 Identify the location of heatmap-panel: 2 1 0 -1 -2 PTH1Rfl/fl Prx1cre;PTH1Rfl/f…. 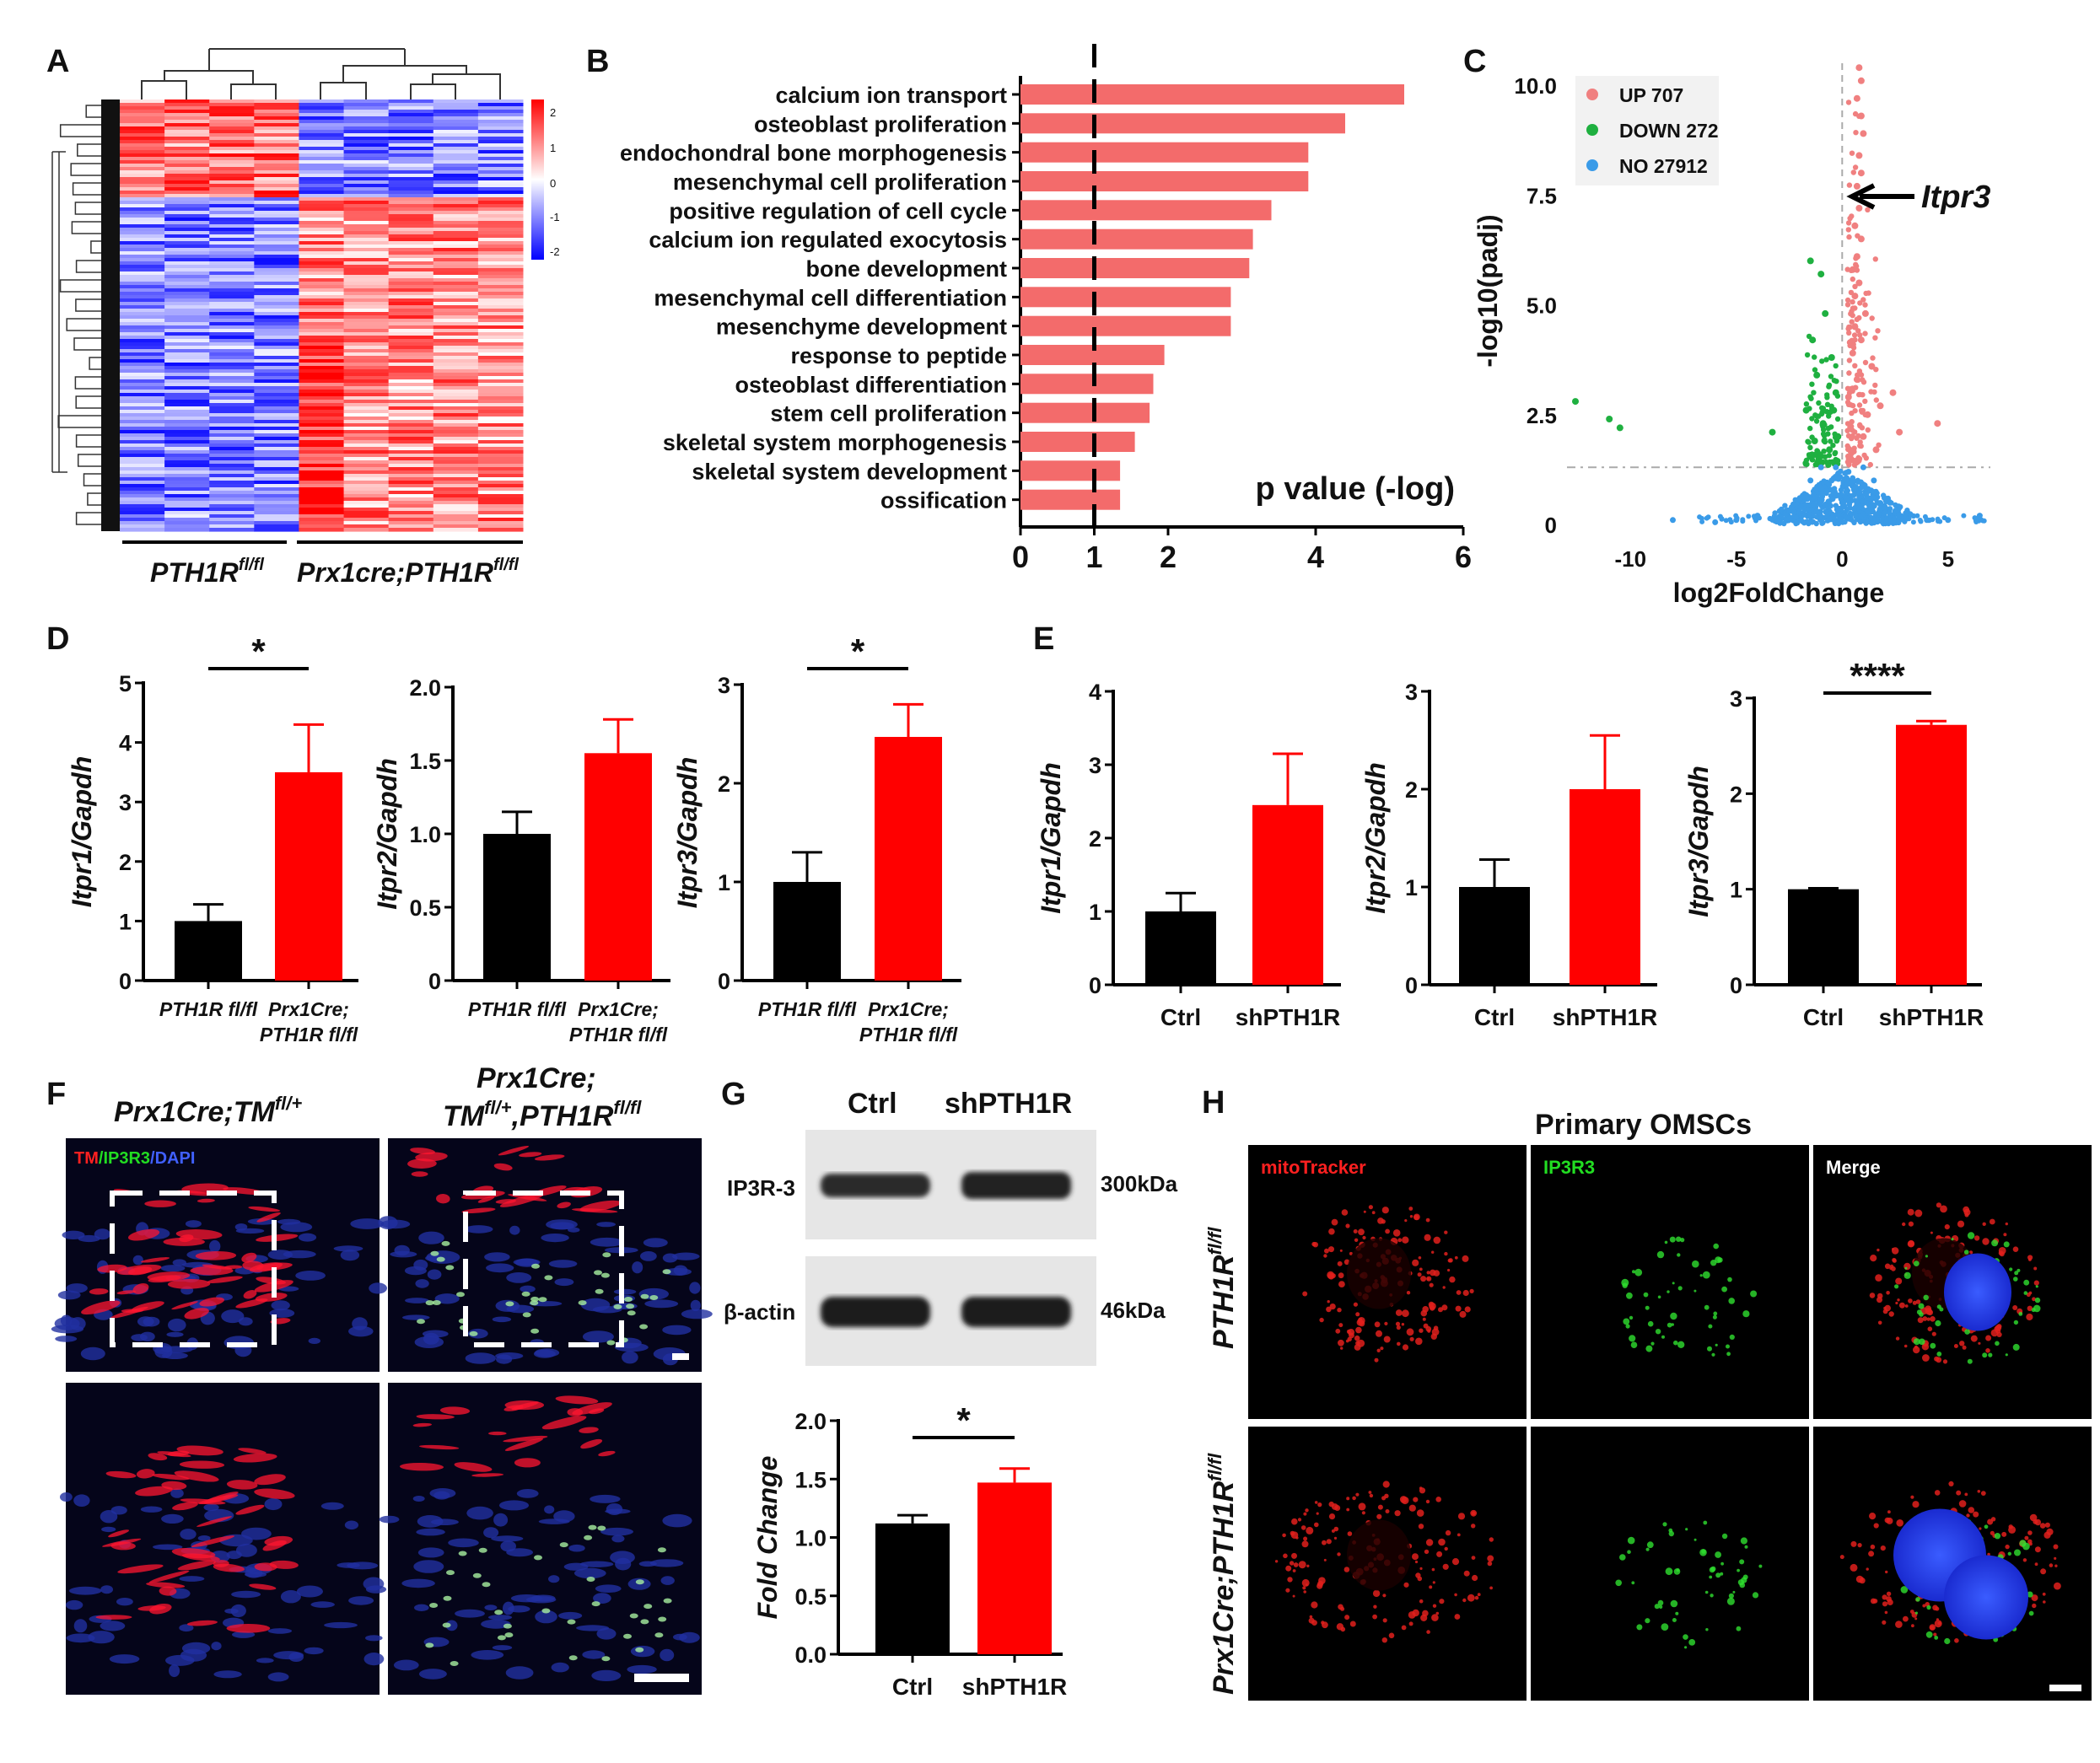
(305, 318).